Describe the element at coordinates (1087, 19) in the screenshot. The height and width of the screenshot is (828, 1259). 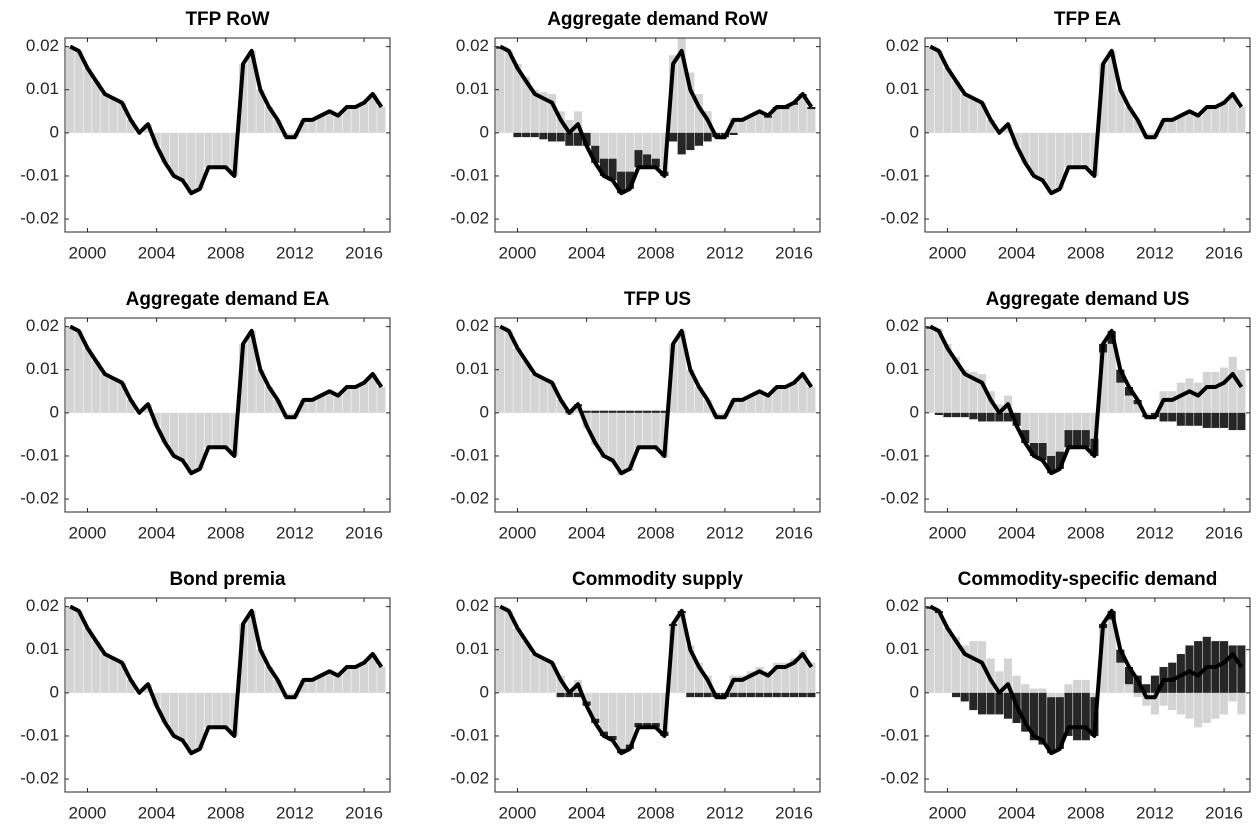
I see `chart-title: TFP EA` at that location.